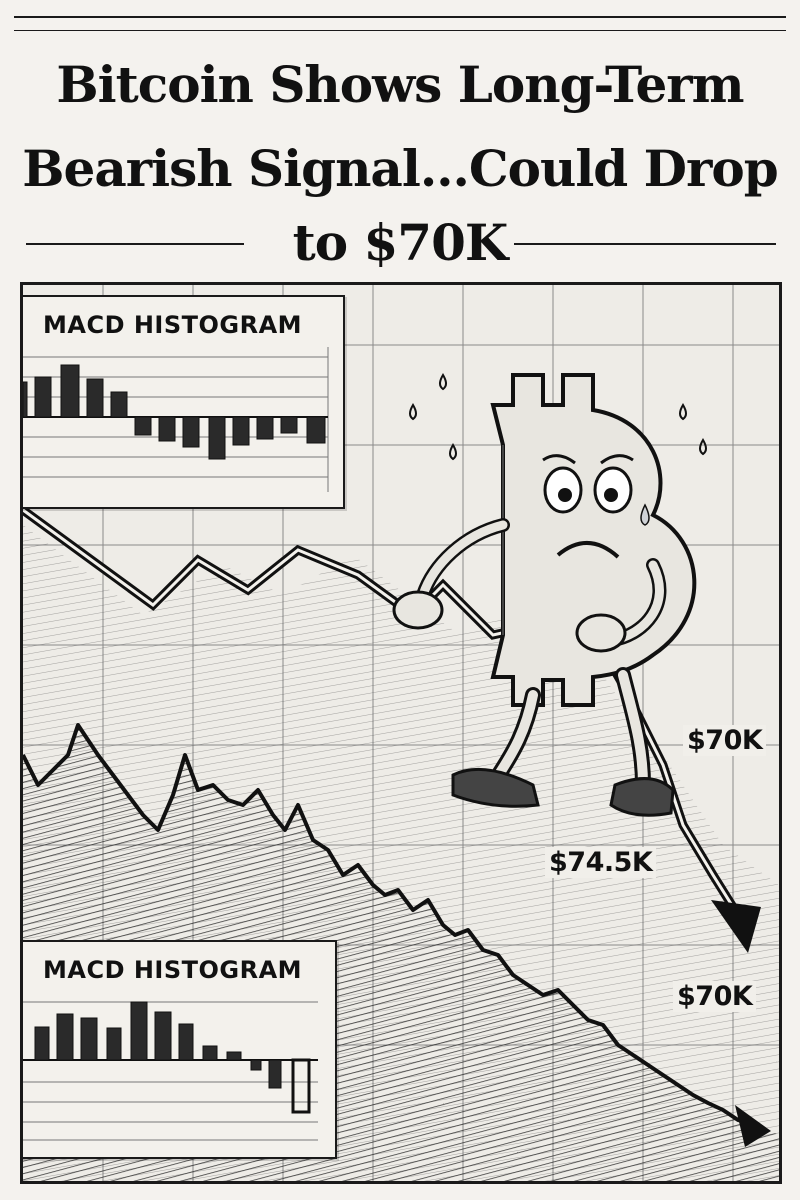 The height and width of the screenshot is (1200, 800). Describe the element at coordinates (135, 244) in the screenshot. I see `headline-rule-left` at that location.